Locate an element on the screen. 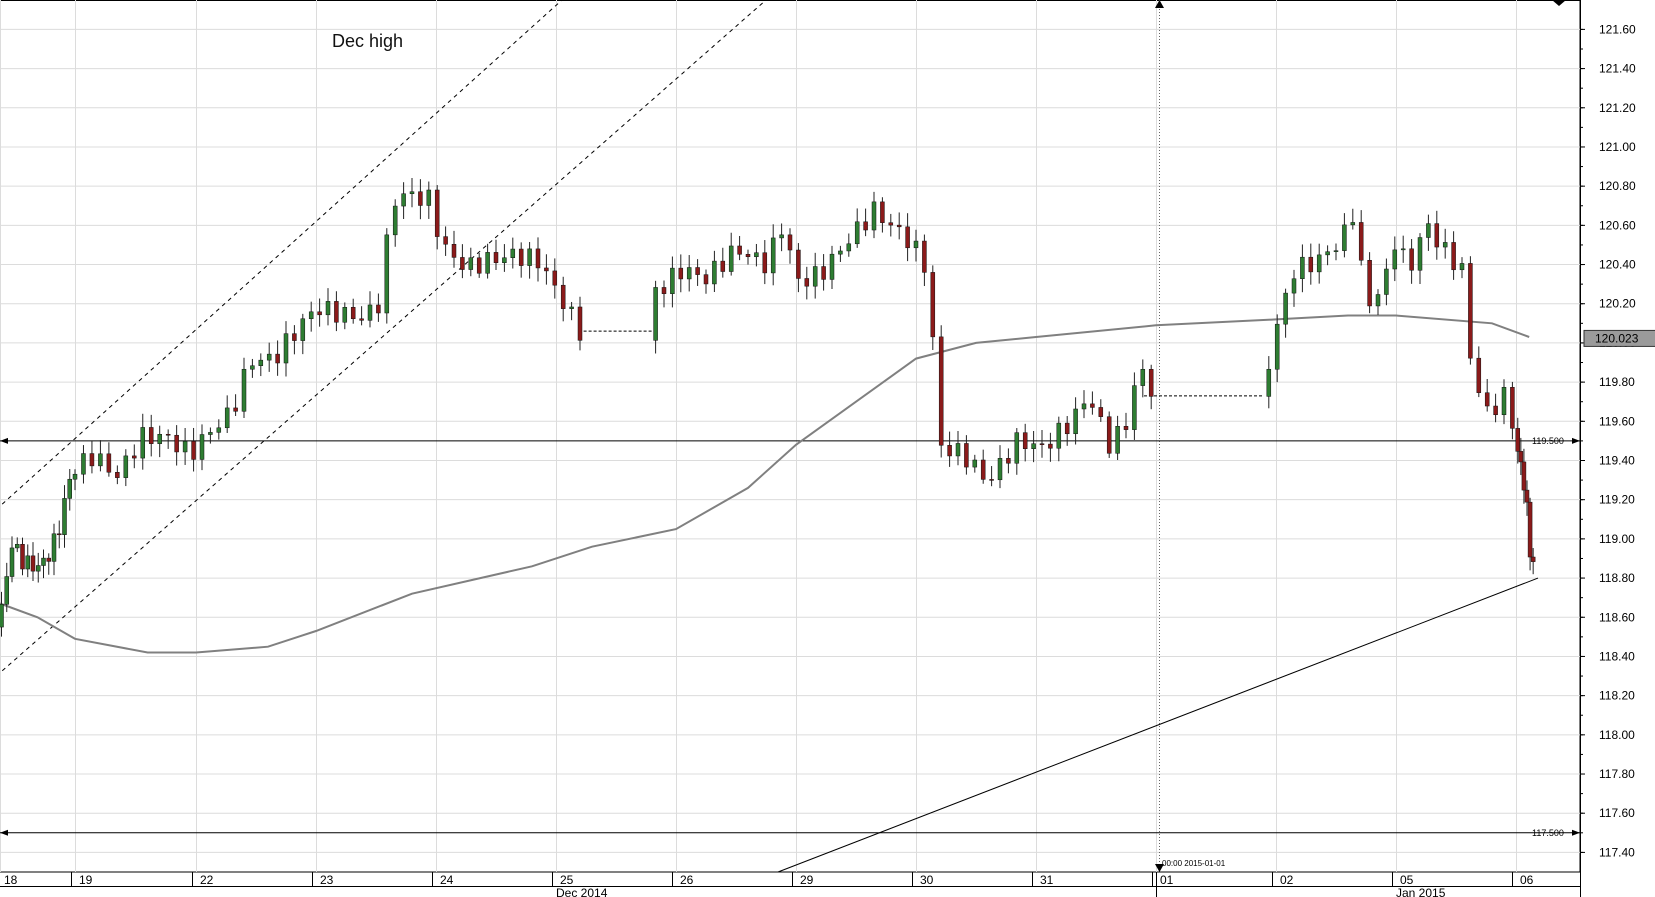 This screenshot has height=897, width=1655. price-tick-label: 119.20 is located at coordinates (1617, 500).